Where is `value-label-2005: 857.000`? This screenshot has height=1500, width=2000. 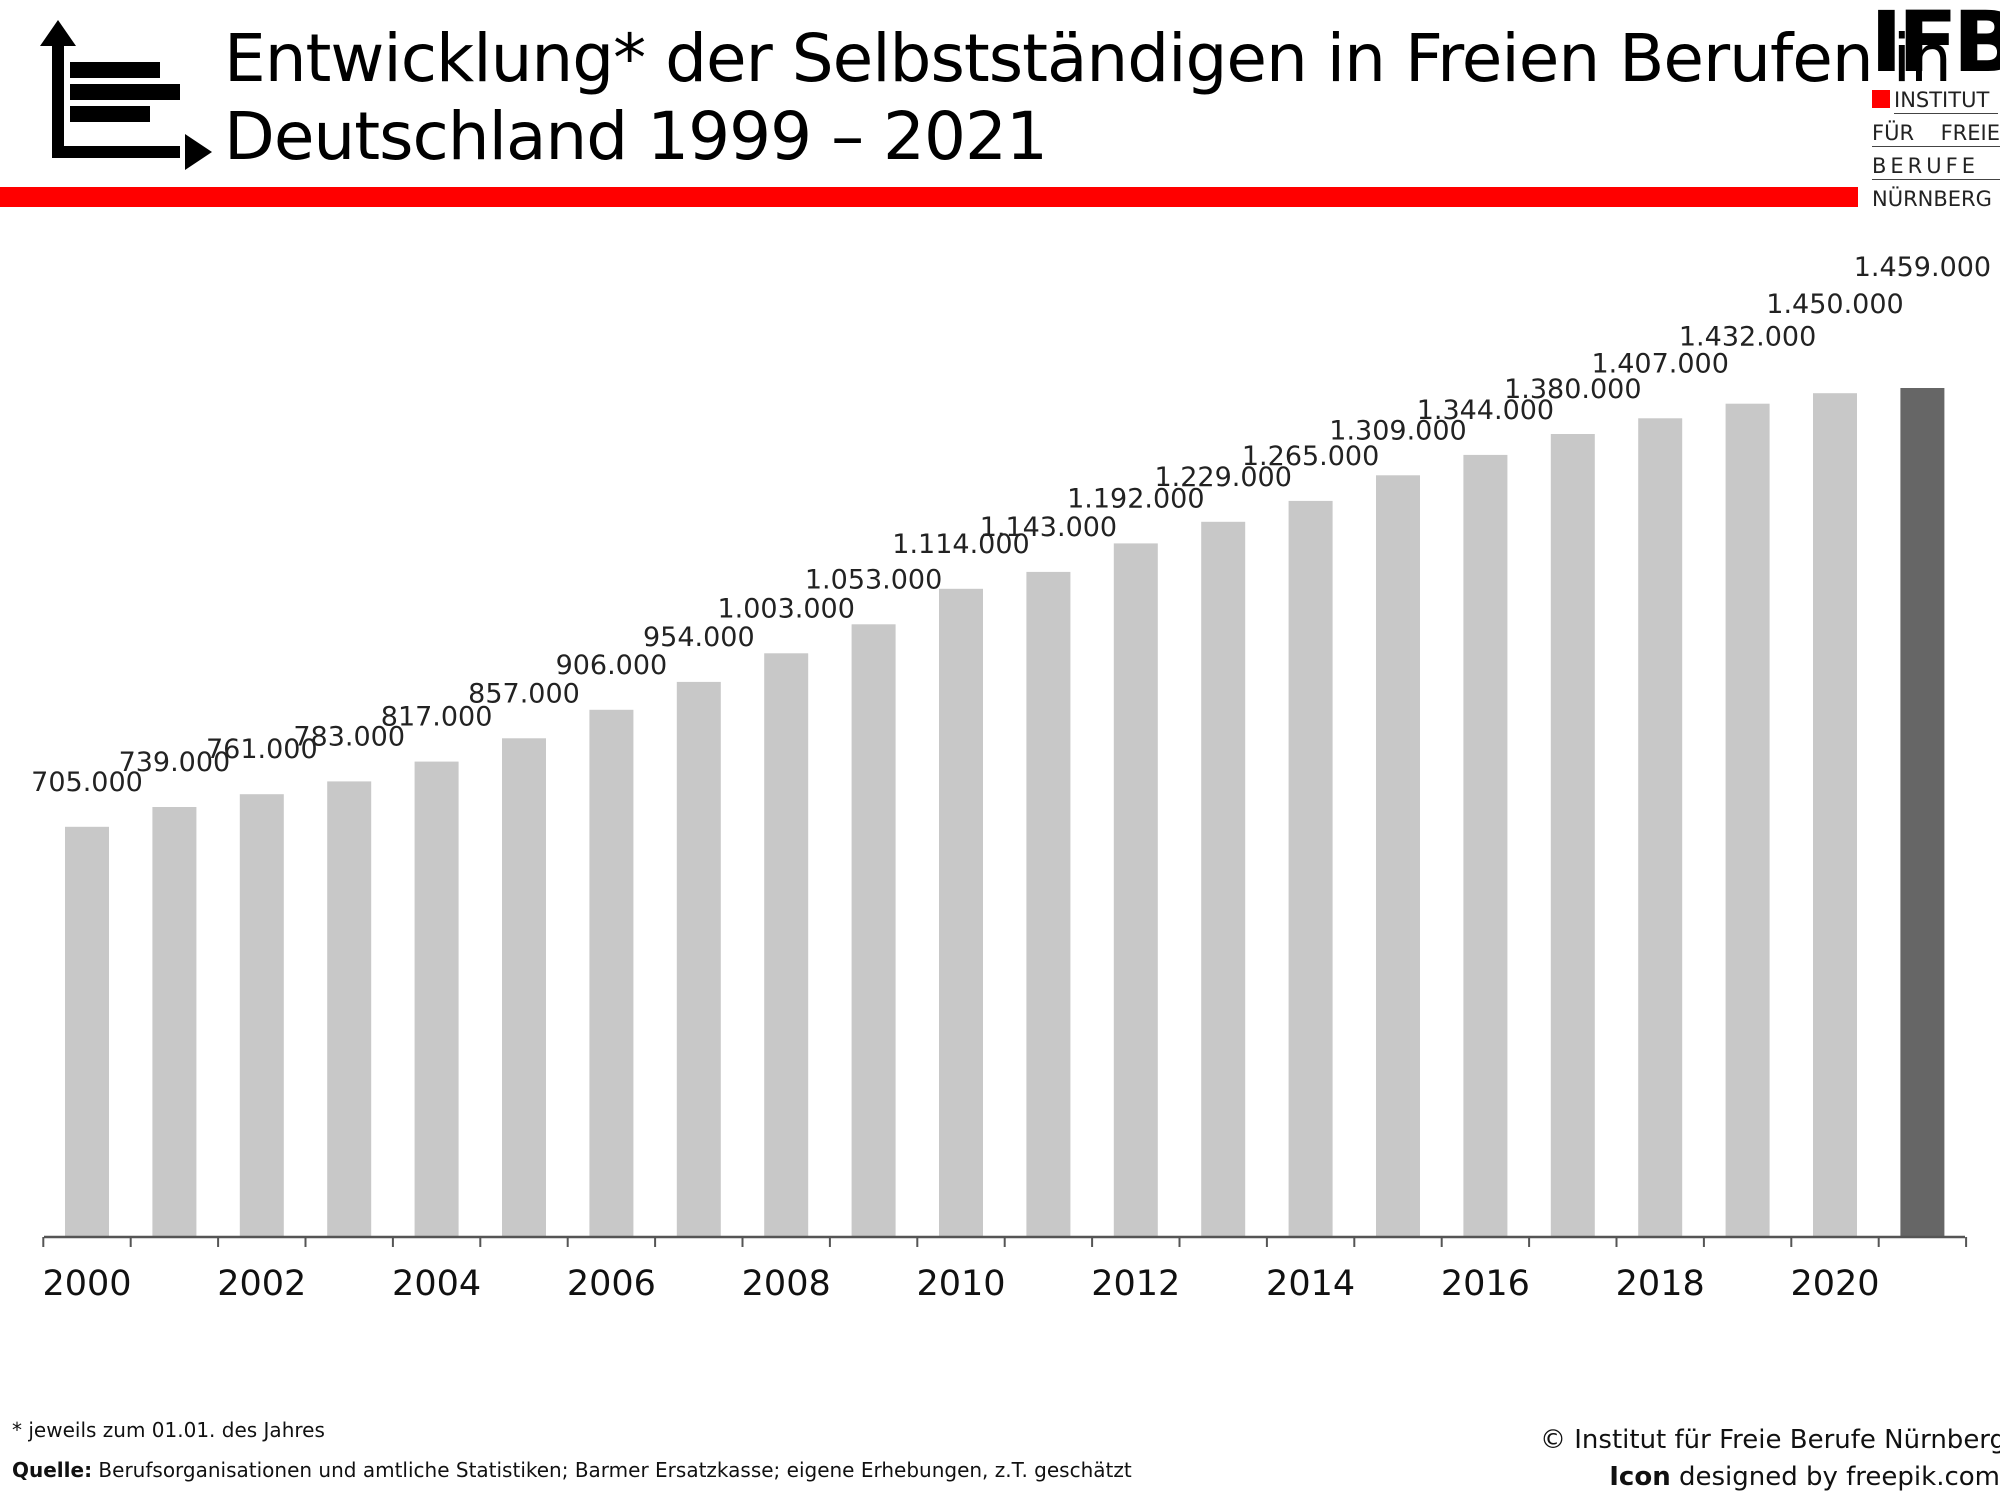 value-label-2005: 857.000 is located at coordinates (524, 693).